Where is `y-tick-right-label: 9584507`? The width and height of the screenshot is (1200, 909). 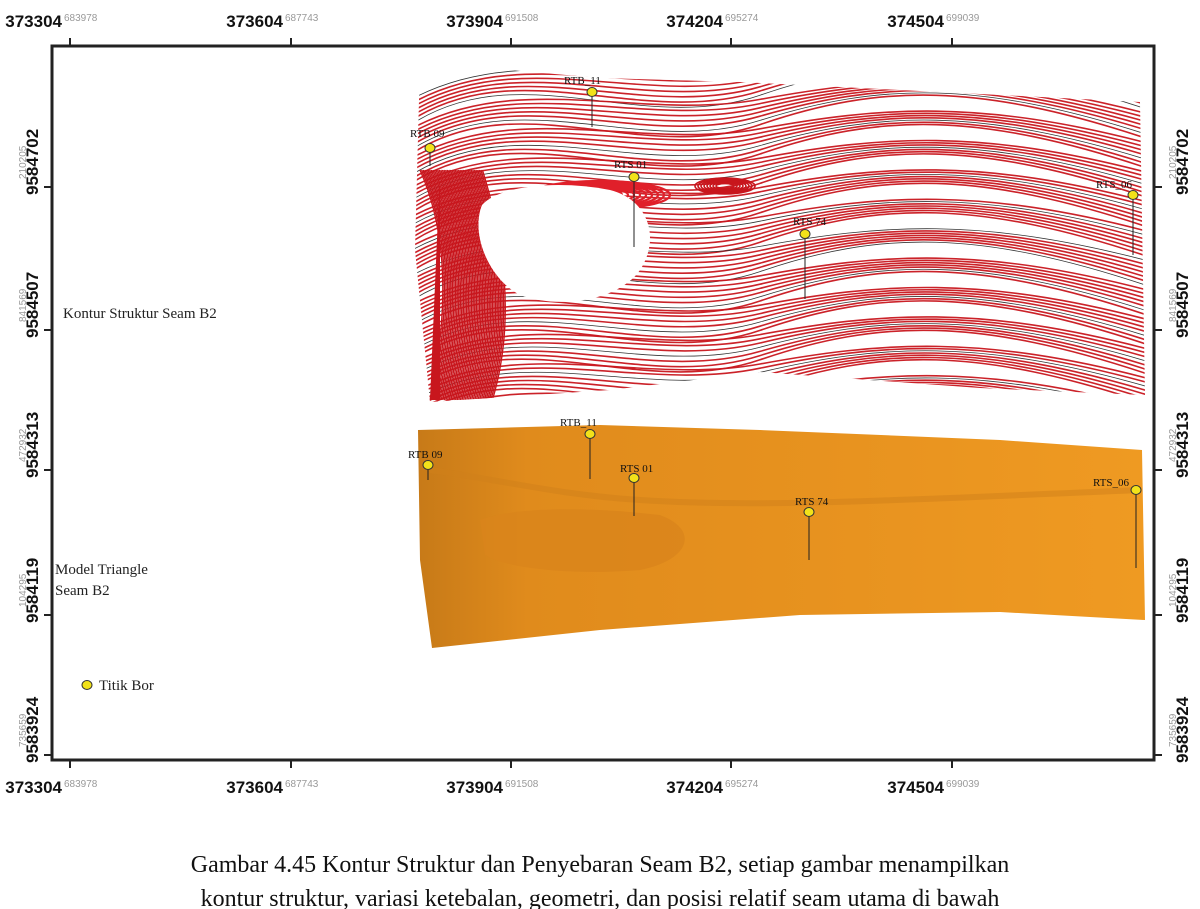 y-tick-right-label: 9584507 is located at coordinates (1182, 305).